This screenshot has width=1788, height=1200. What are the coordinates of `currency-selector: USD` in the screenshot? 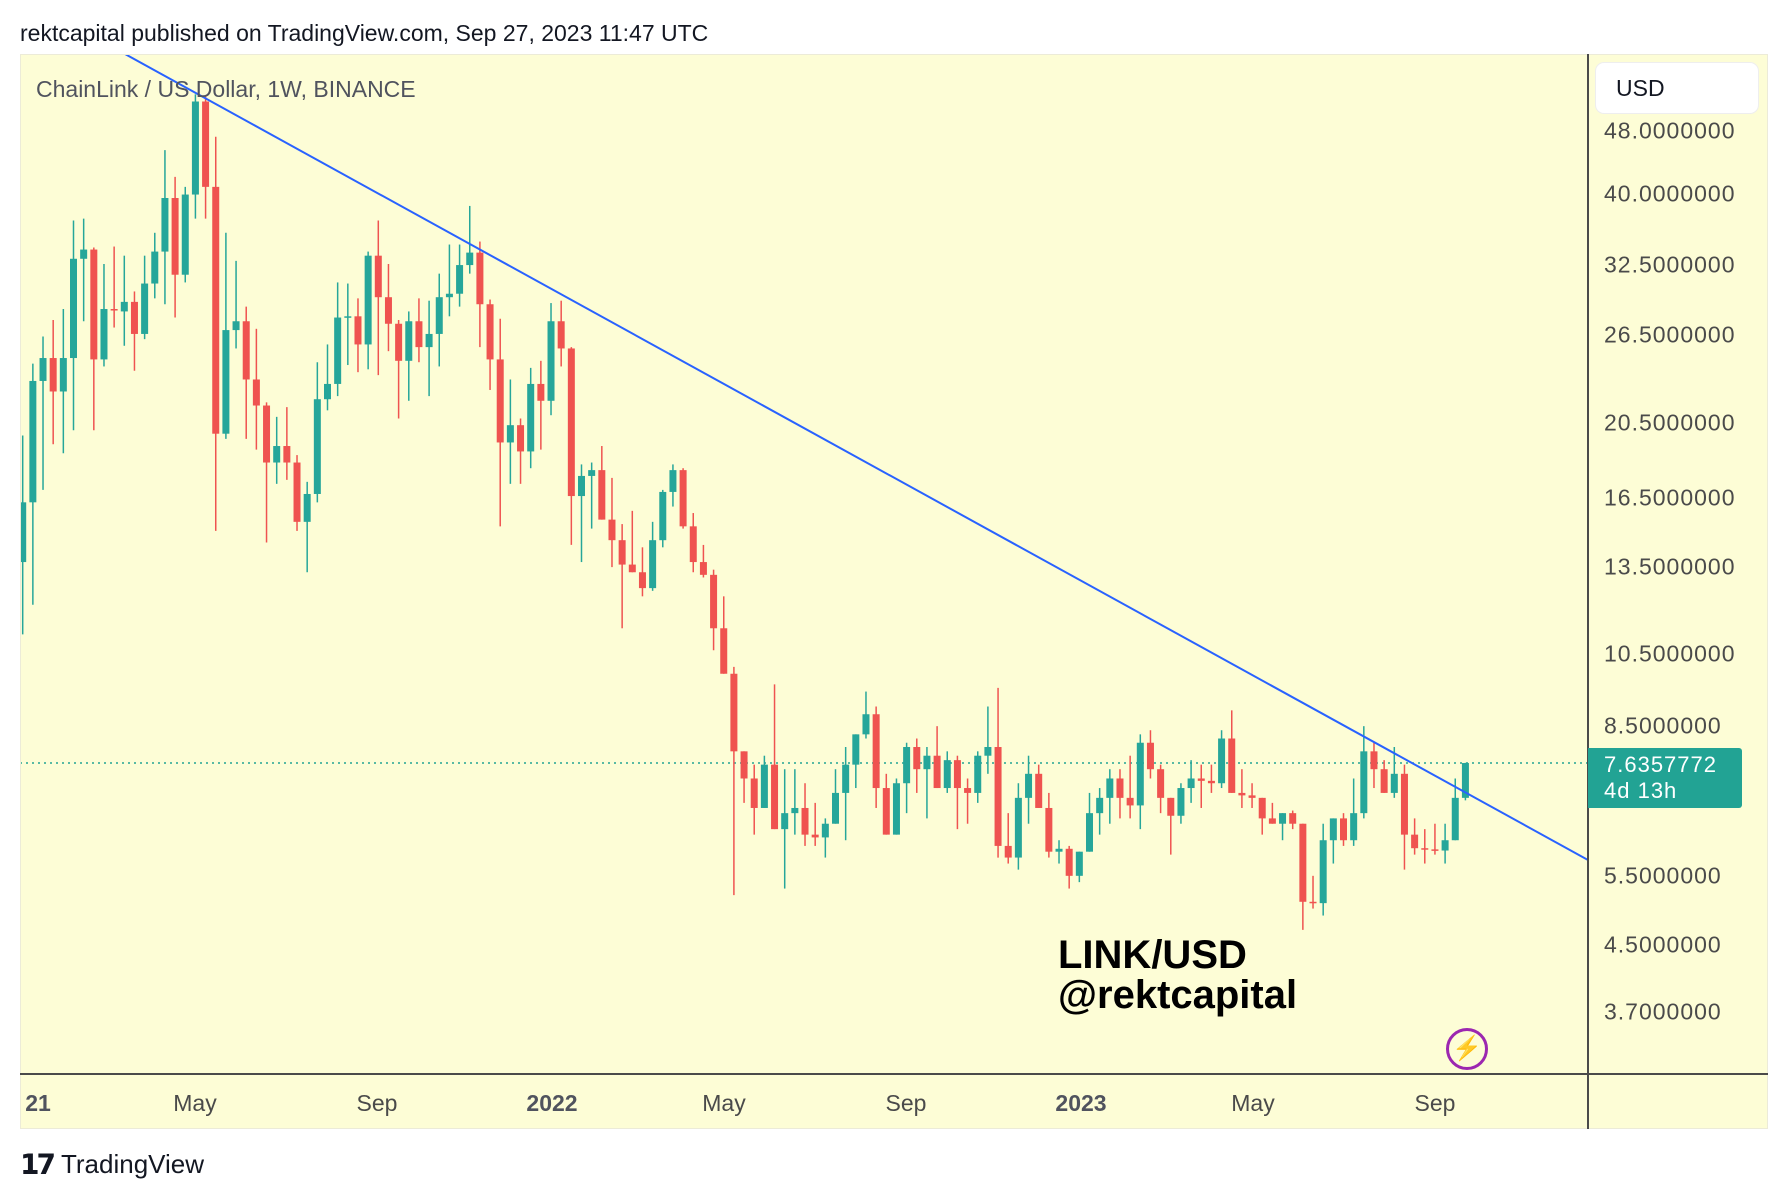 It's located at (1677, 88).